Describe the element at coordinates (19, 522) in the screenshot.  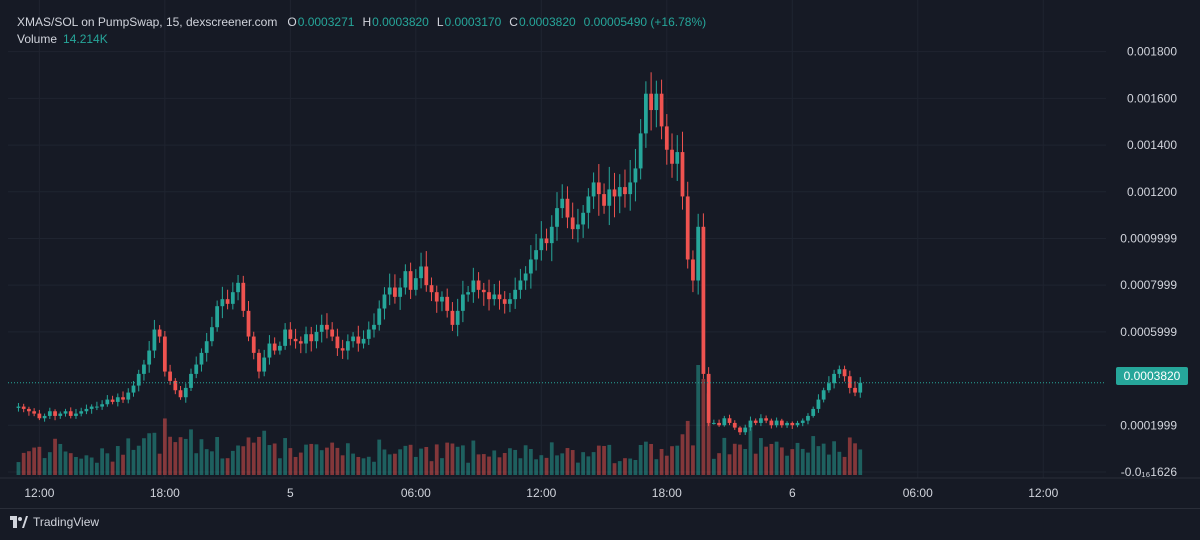
I see `tradingview-icon` at that location.